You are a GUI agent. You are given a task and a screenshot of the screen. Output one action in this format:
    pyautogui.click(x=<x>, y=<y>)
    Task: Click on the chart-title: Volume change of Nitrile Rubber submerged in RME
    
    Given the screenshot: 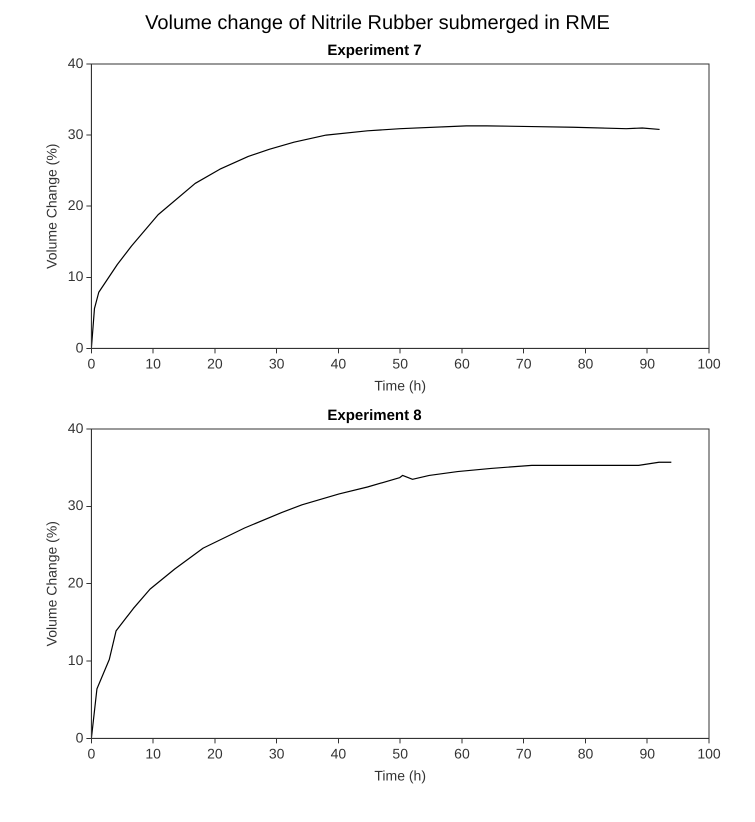 What is the action you would take?
    pyautogui.click(x=377, y=23)
    